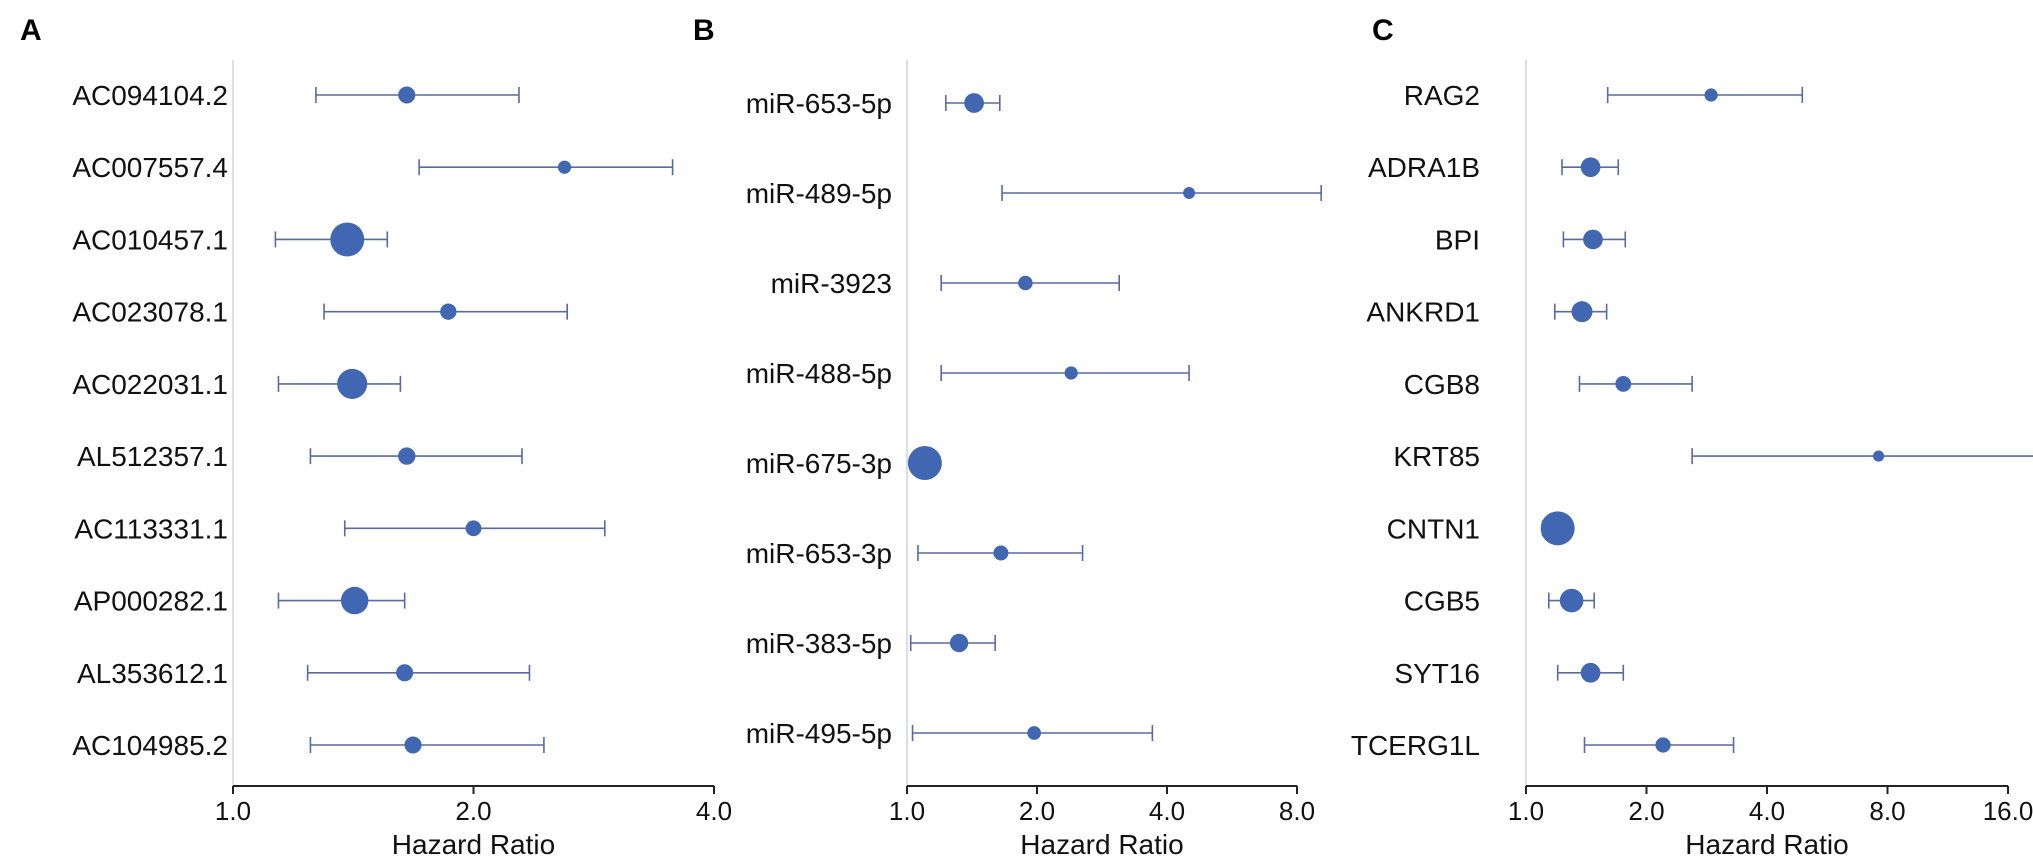 This screenshot has width=2033, height=867. What do you see at coordinates (152, 673) in the screenshot?
I see `row-label: AL353612.1` at bounding box center [152, 673].